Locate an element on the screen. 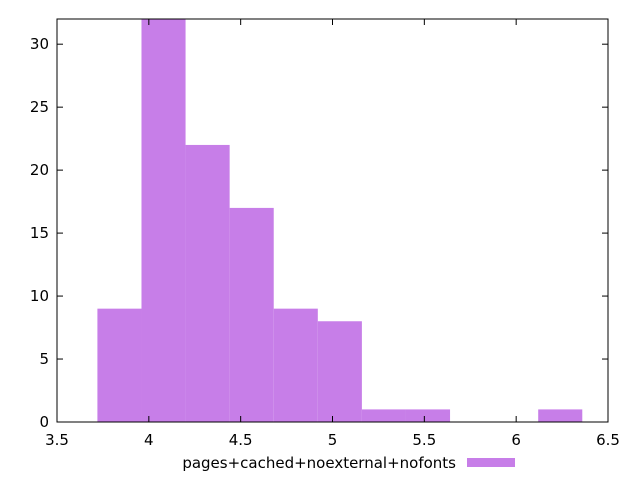 Image resolution: width=640 pixels, height=480 pixels. y-tick-label: 25 is located at coordinates (39, 107).